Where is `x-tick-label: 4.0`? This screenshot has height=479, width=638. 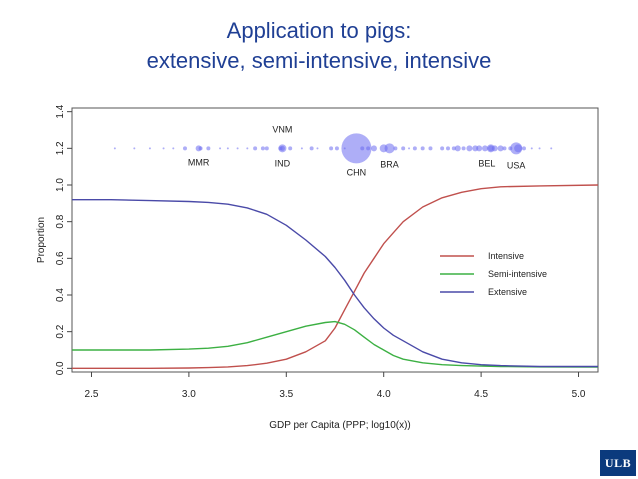
x-tick-label: 4.0 is located at coordinates (384, 394).